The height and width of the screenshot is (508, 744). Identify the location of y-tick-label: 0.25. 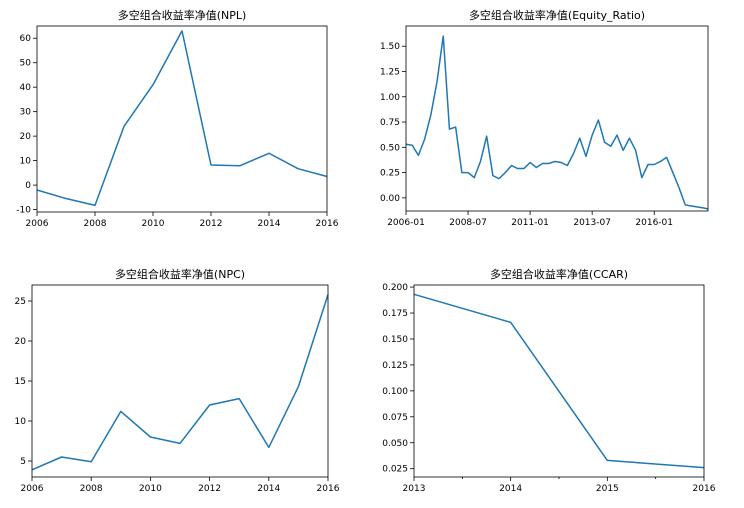
(390, 174).